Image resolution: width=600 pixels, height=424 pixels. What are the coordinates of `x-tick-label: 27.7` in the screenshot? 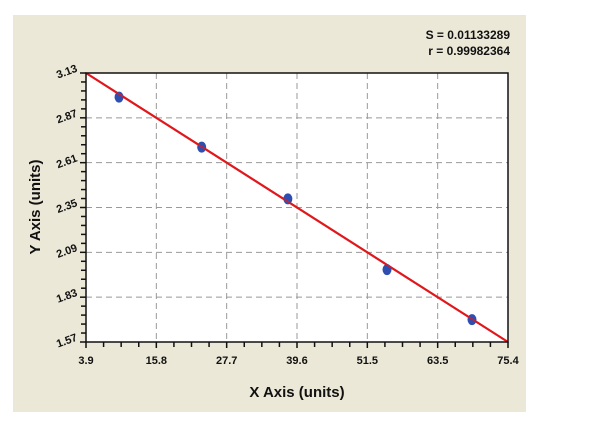 It's located at (226, 361).